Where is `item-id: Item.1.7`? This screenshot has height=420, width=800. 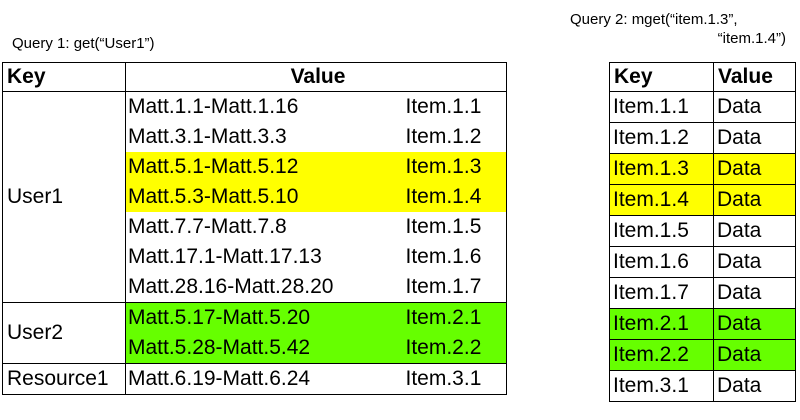 item-id: Item.1.7 is located at coordinates (454, 287).